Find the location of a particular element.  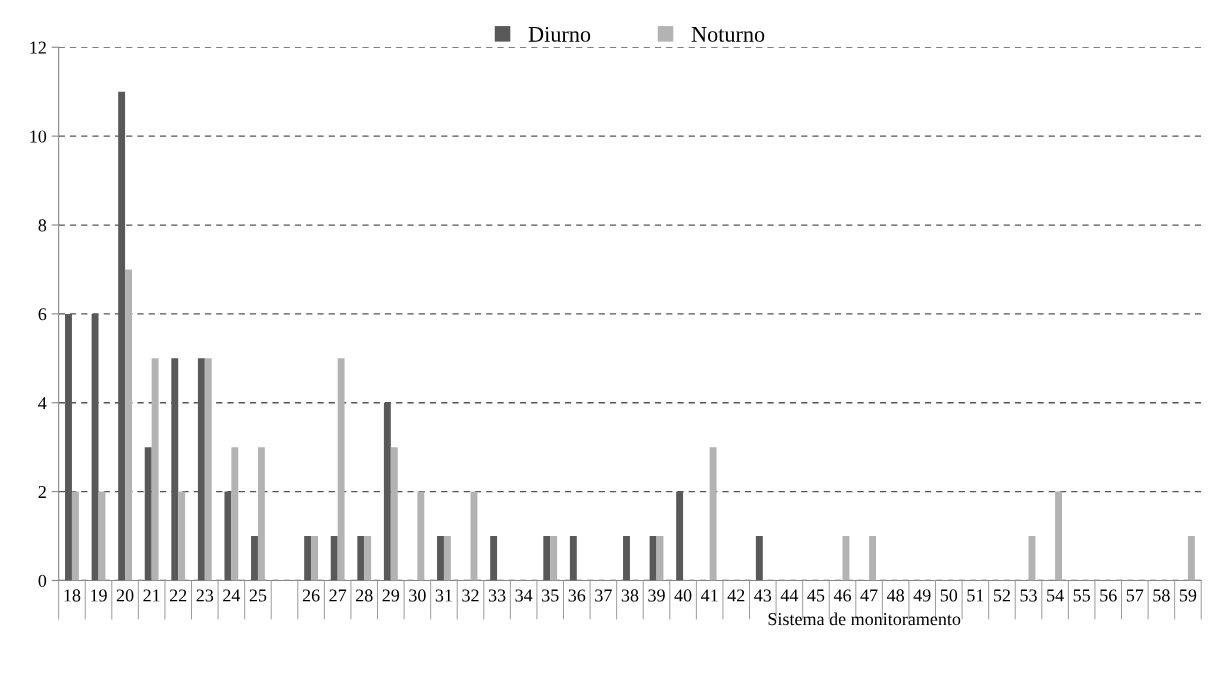

x-tick-label: 24 is located at coordinates (232, 595).